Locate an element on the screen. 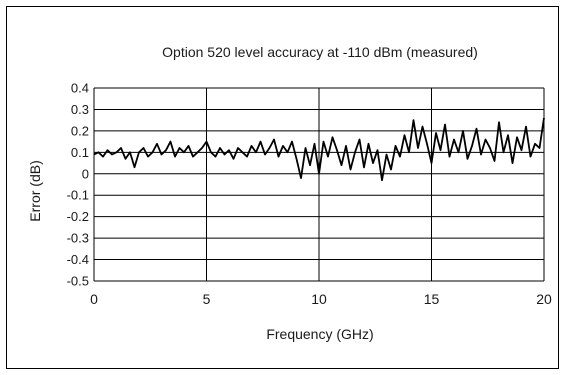  x-tick-label: 15 is located at coordinates (432, 299).